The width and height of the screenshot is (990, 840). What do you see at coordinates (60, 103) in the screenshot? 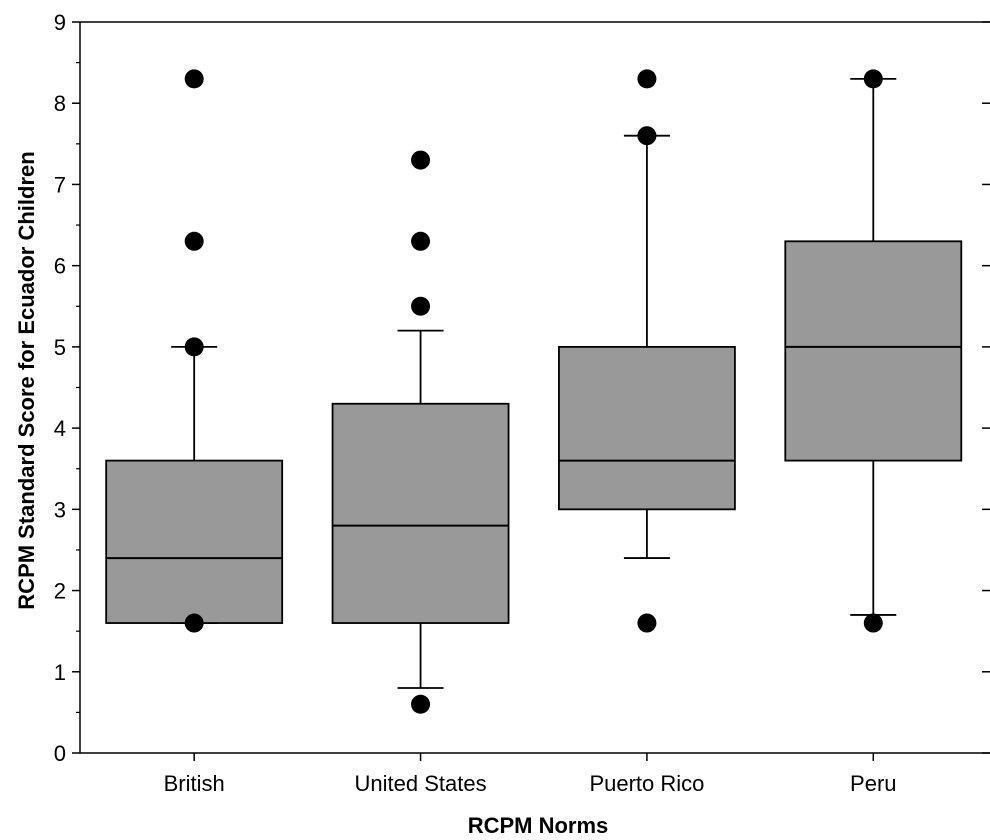
I see `y-tick-label: 8` at bounding box center [60, 103].